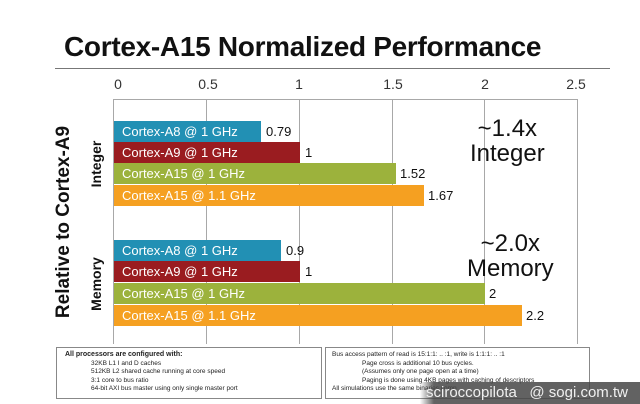 This screenshot has height=404, width=640. What do you see at coordinates (118, 84) in the screenshot?
I see `x-tick-label: 0` at bounding box center [118, 84].